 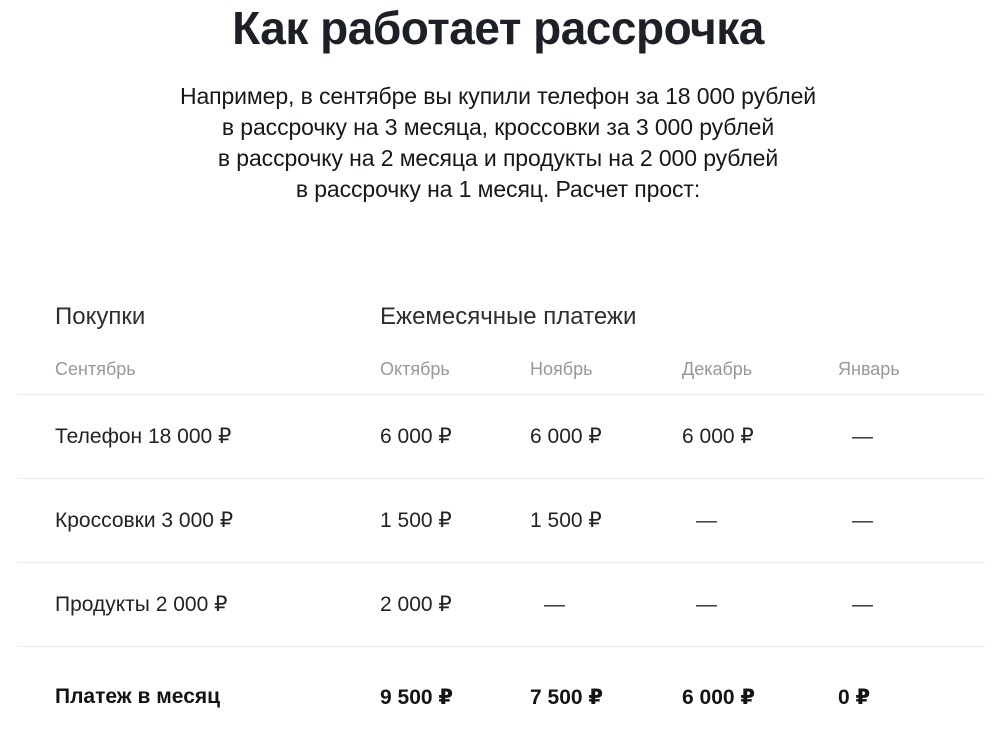 I want to click on table-month-header-row: Сентябрь Октябрь Ноябрь Декабрь Январь, so click(x=498, y=370).